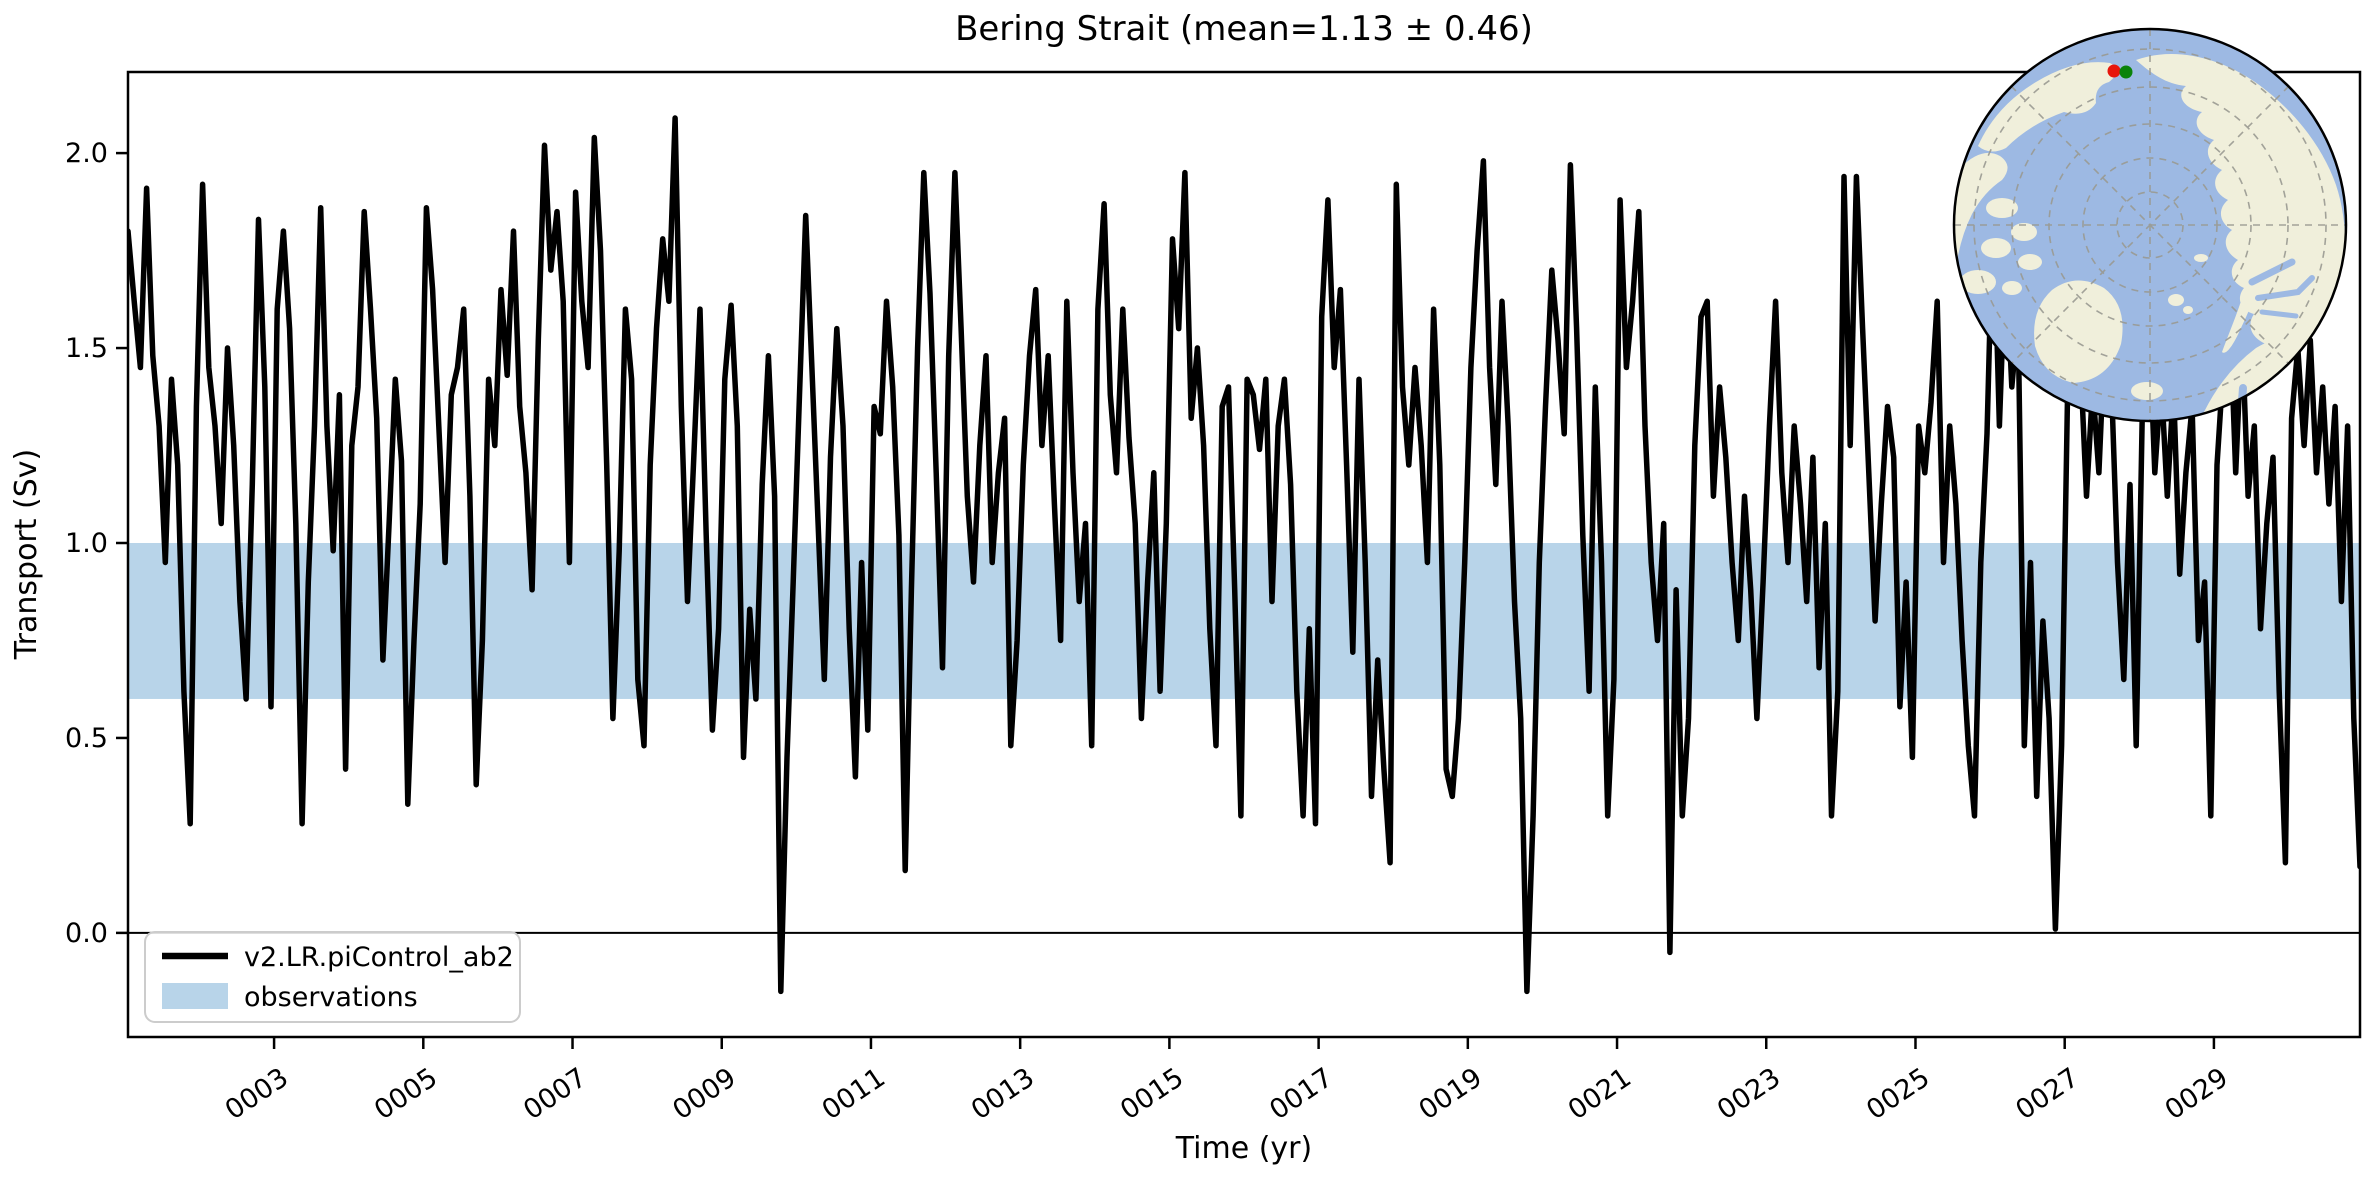  Describe the element at coordinates (2047, 107) in the screenshot. I see `land-alaska-chukotka` at that location.